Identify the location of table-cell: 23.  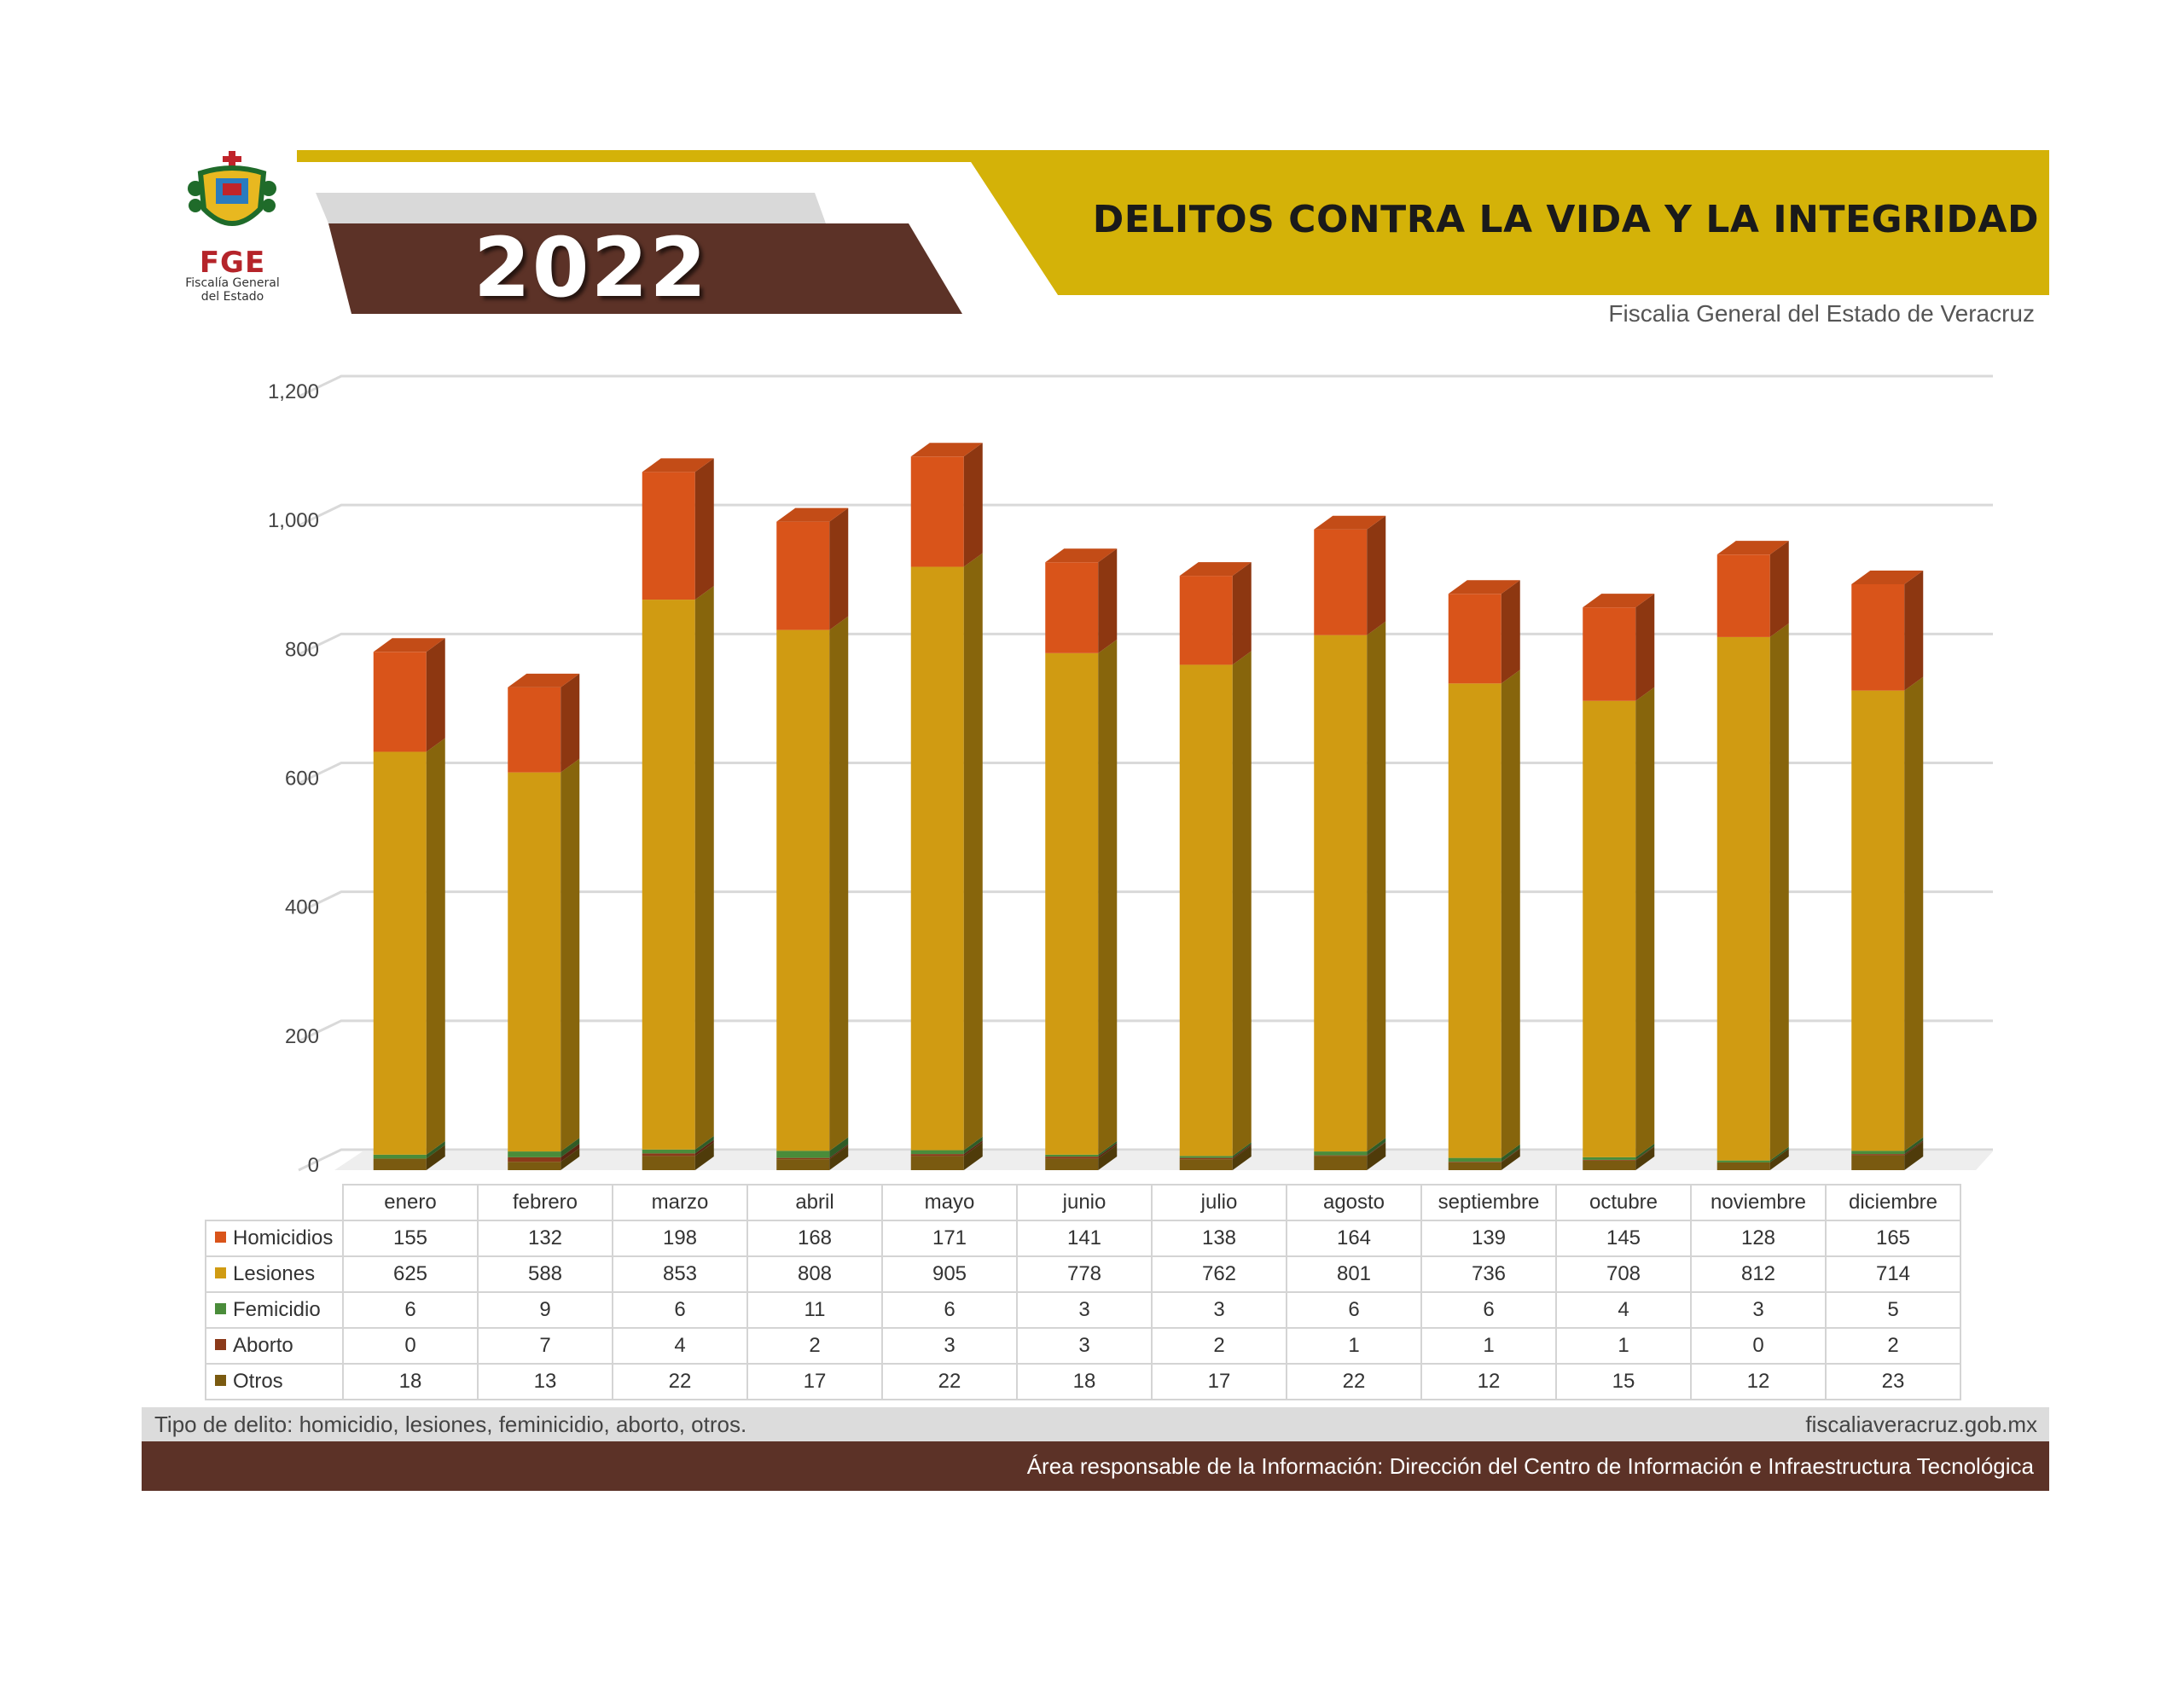
(1893, 1381).